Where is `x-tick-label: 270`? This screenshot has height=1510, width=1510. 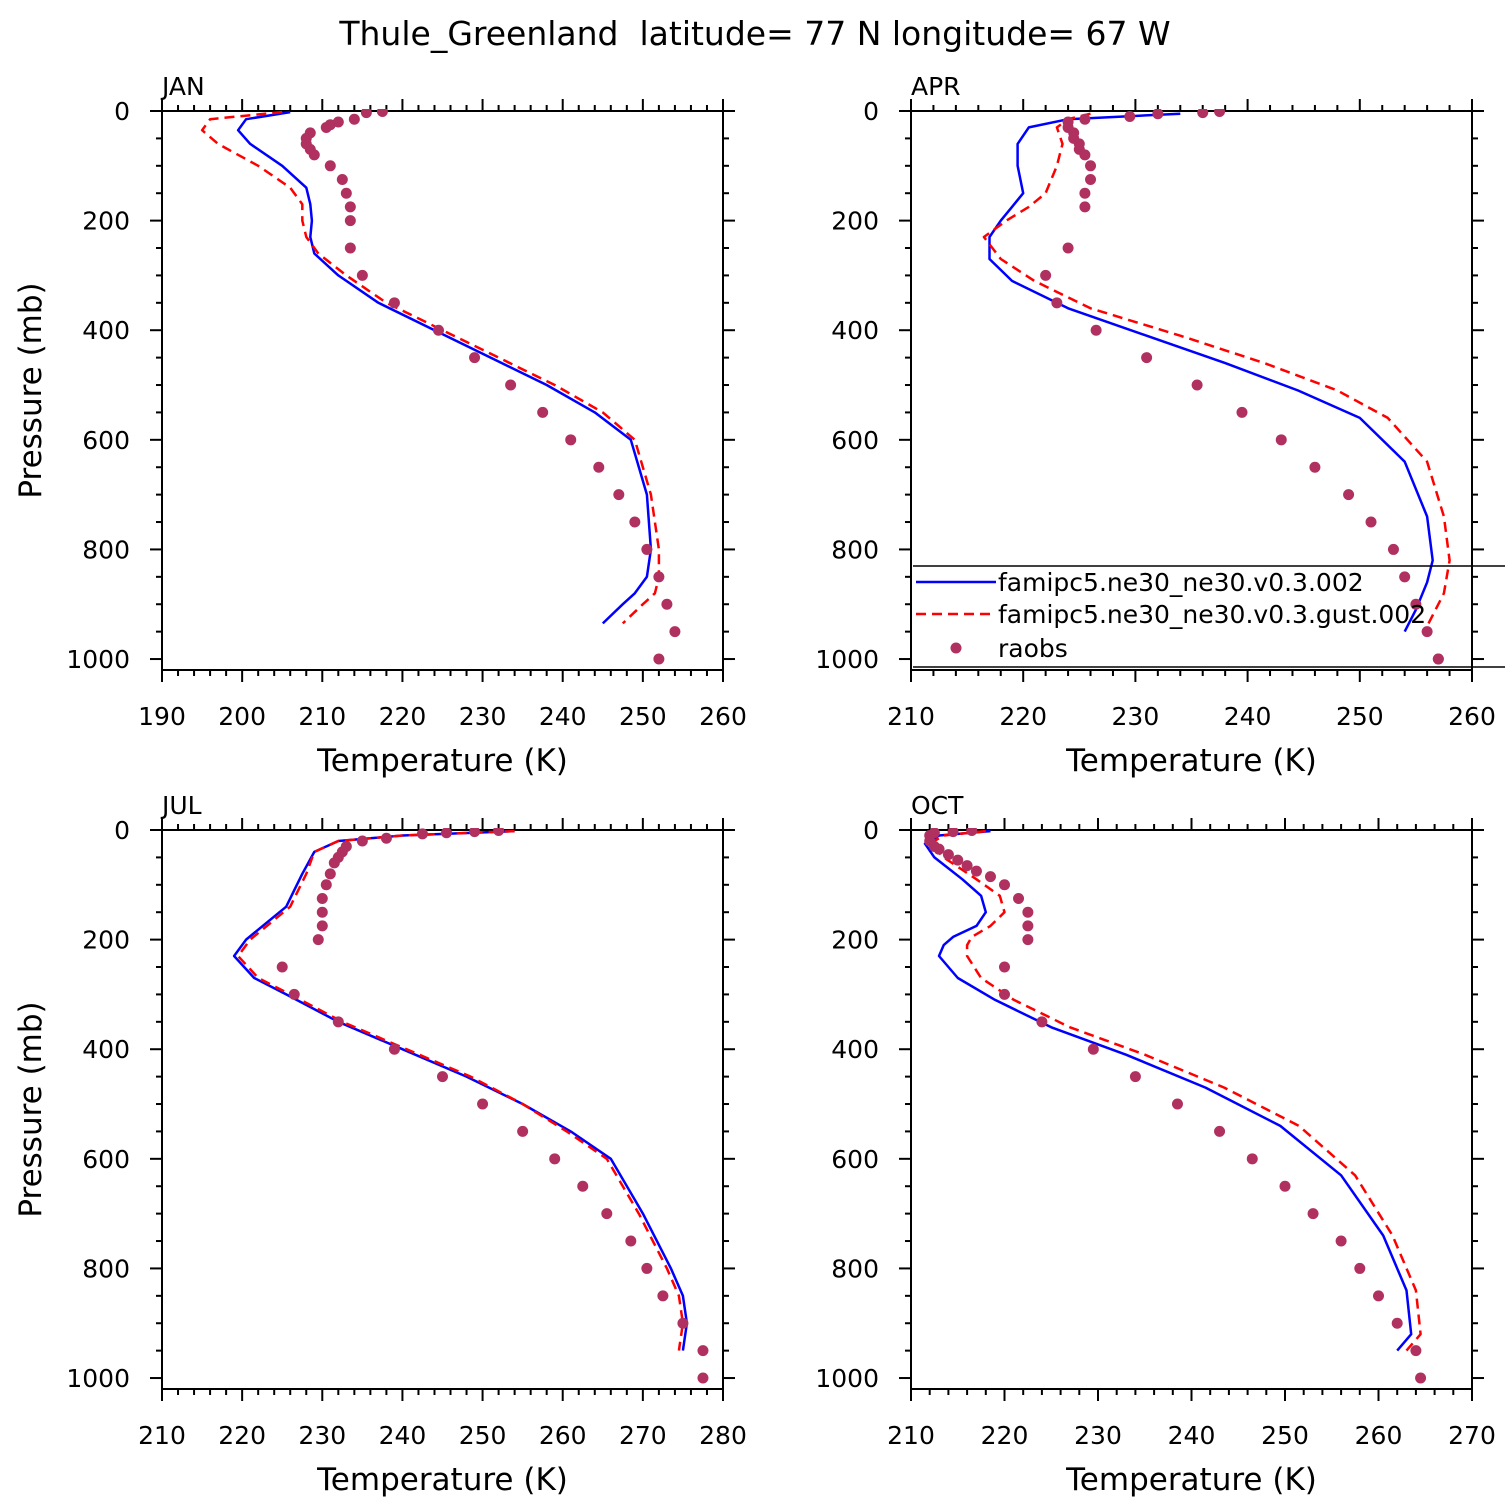 x-tick-label: 270 is located at coordinates (643, 1435).